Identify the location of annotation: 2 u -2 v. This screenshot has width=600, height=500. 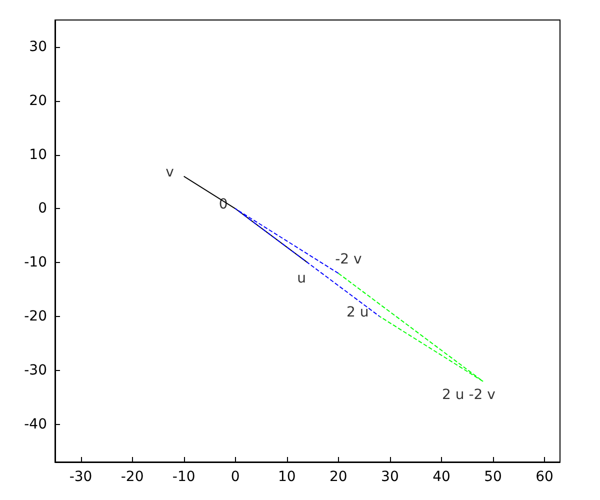
(469, 395).